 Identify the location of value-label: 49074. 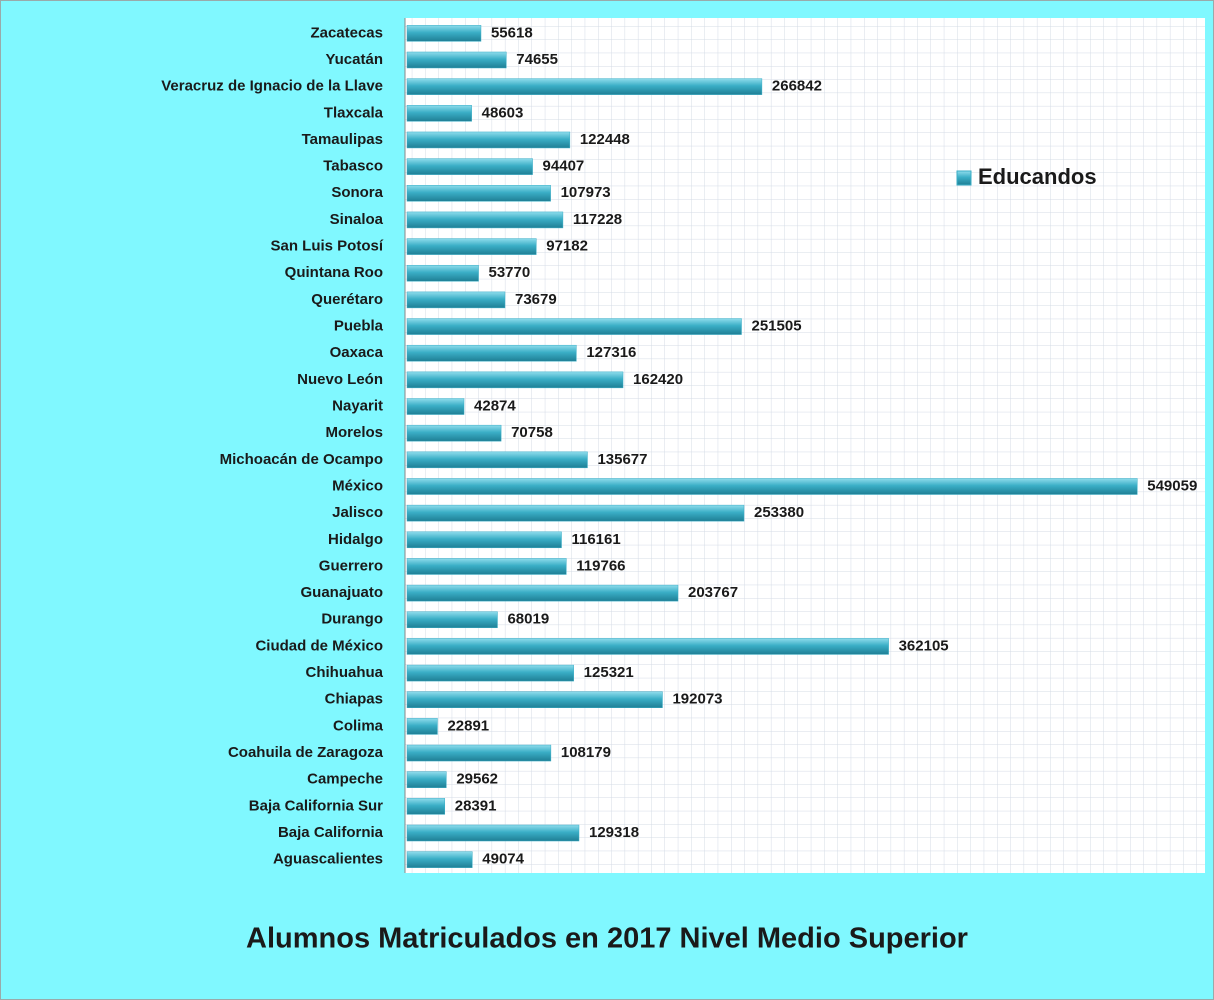
(503, 859).